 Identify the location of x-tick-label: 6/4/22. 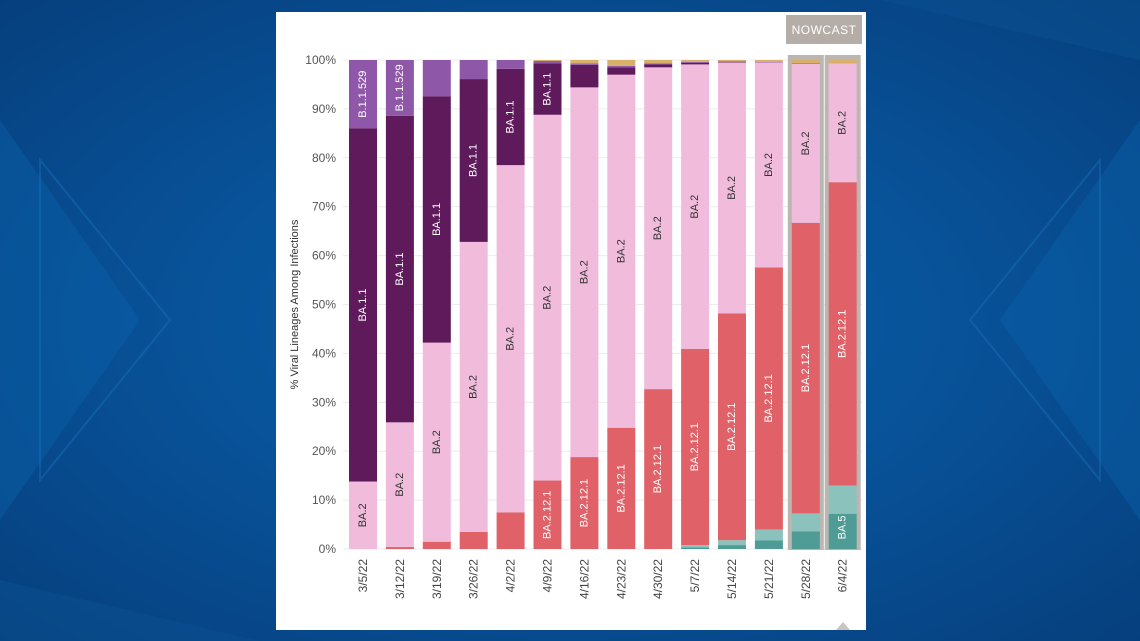
(843, 576).